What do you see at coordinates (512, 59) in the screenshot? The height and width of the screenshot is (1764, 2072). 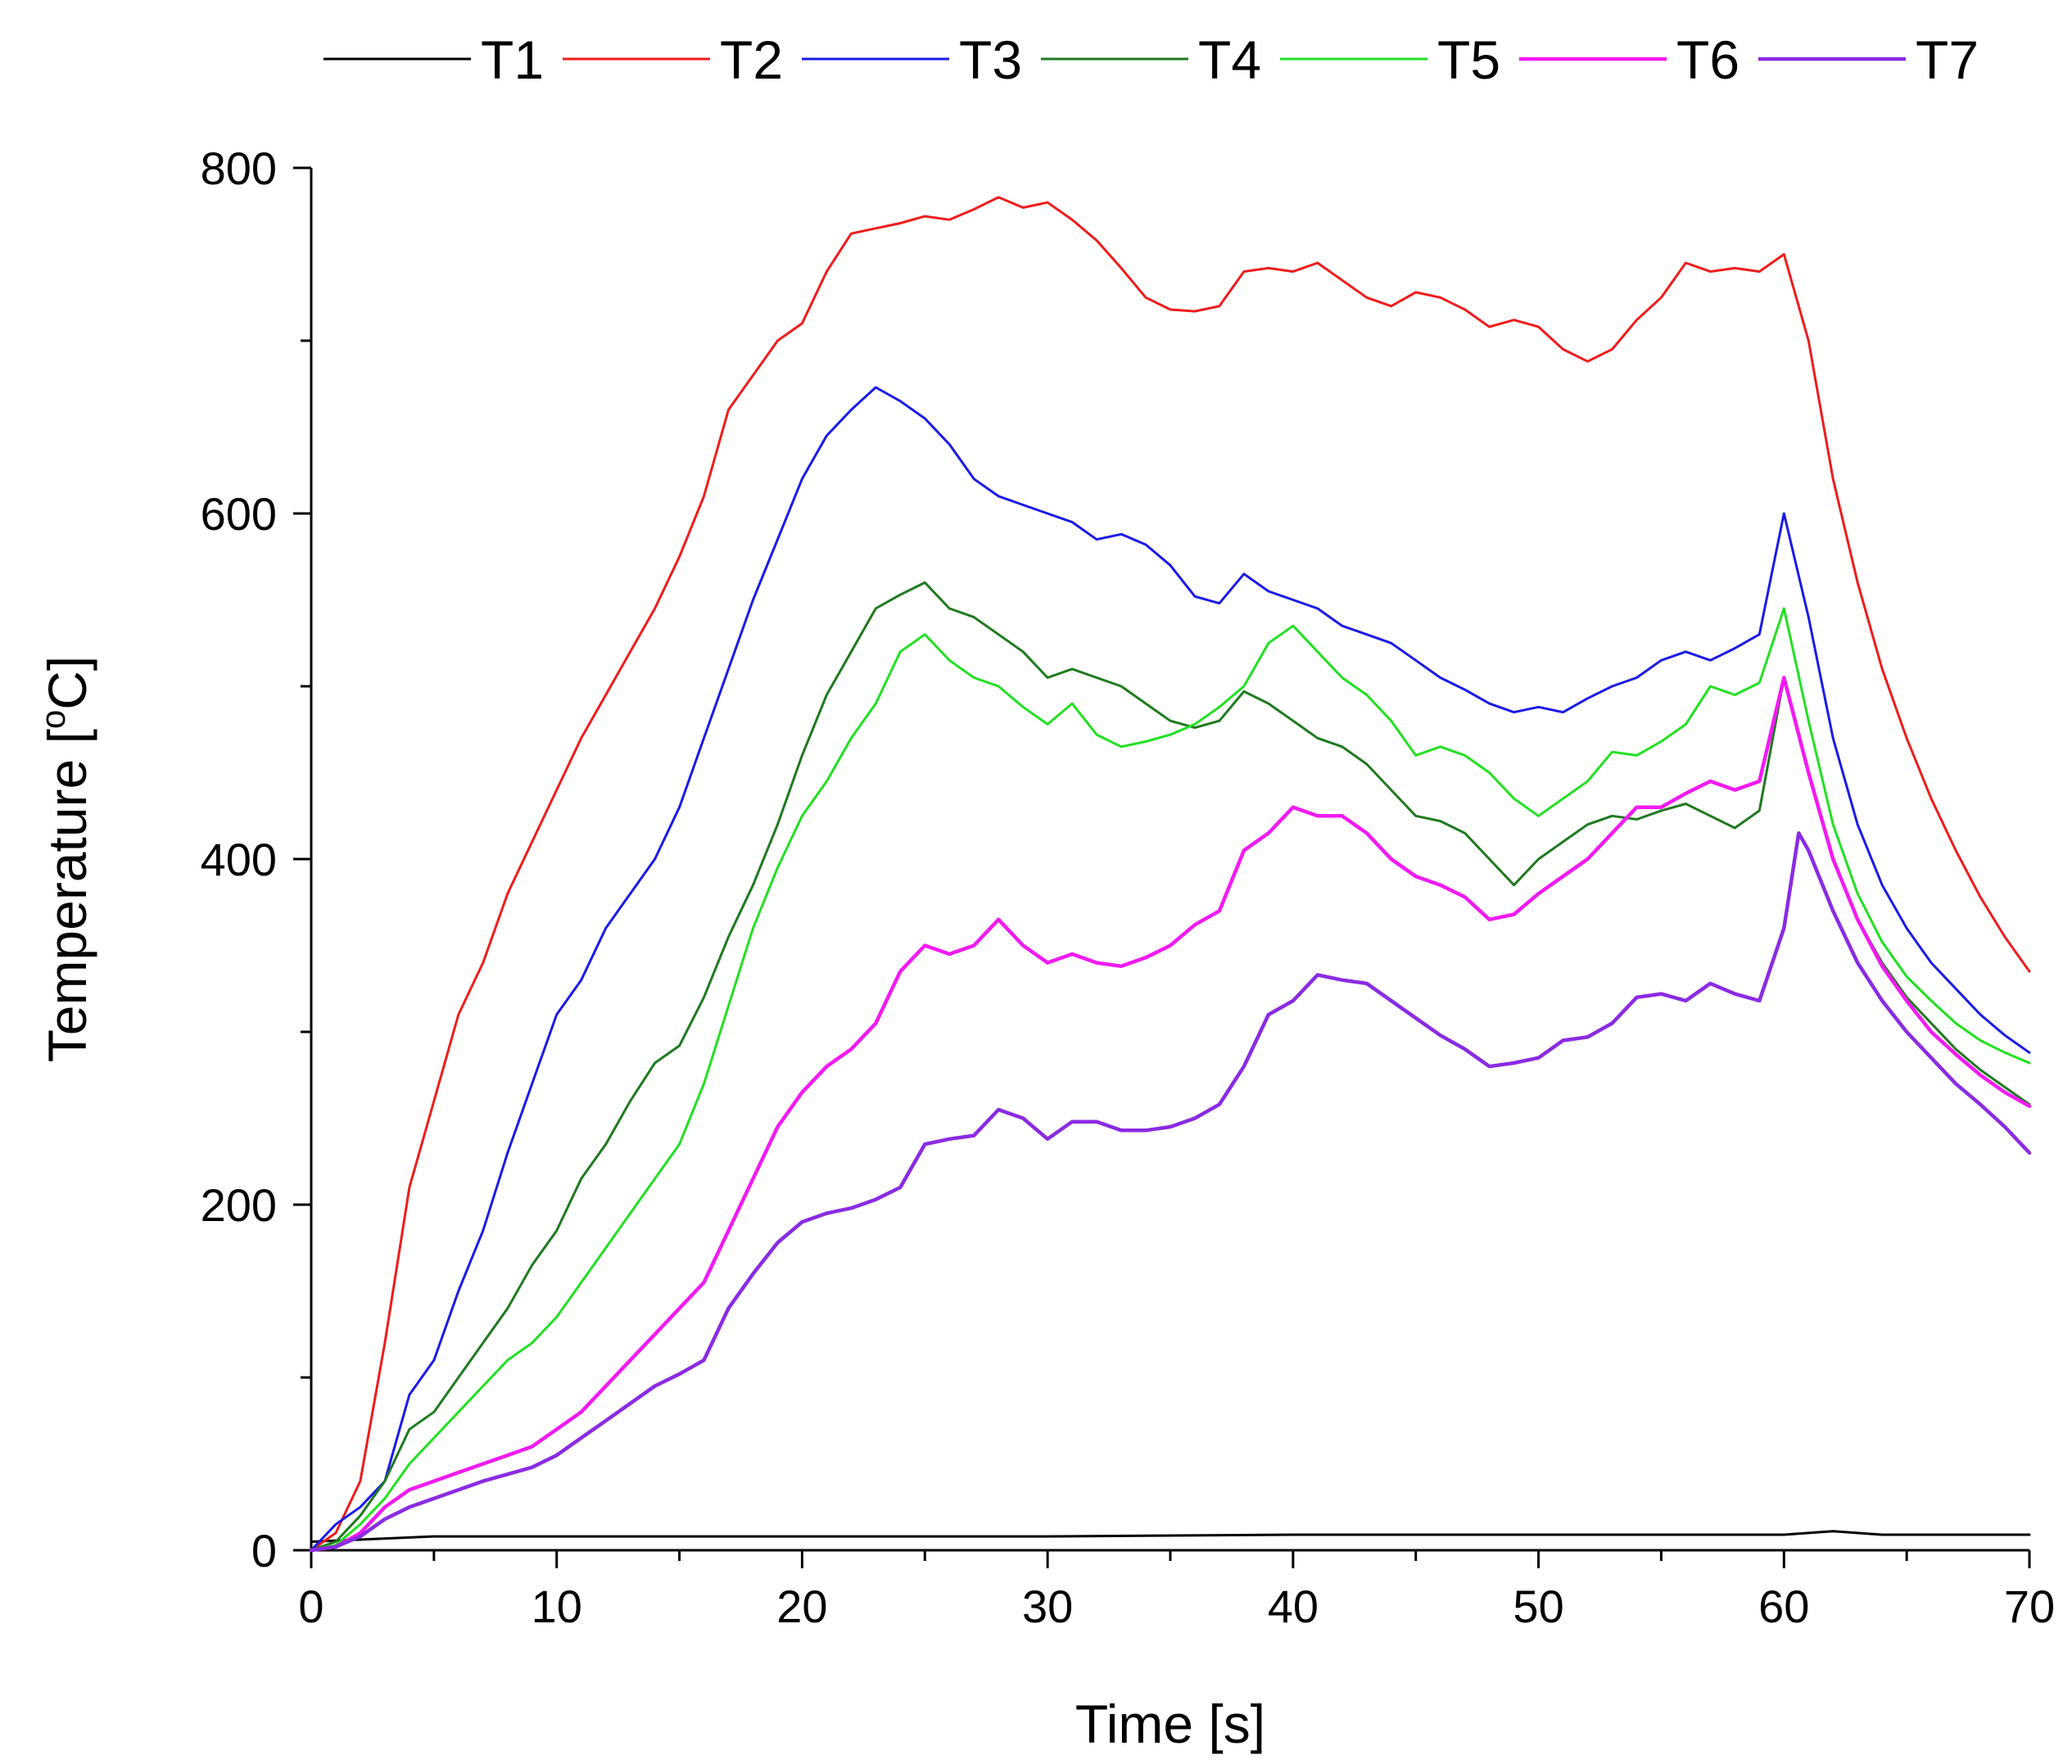 I see `legend-label-t1: T1` at bounding box center [512, 59].